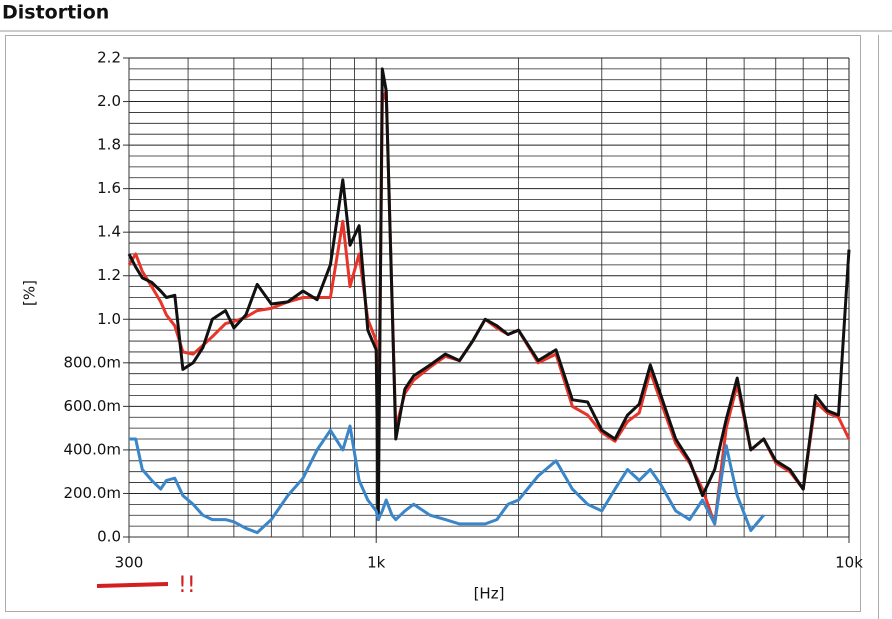 The image size is (892, 619). I want to click on y-tick-label: 1.8, so click(109, 145).